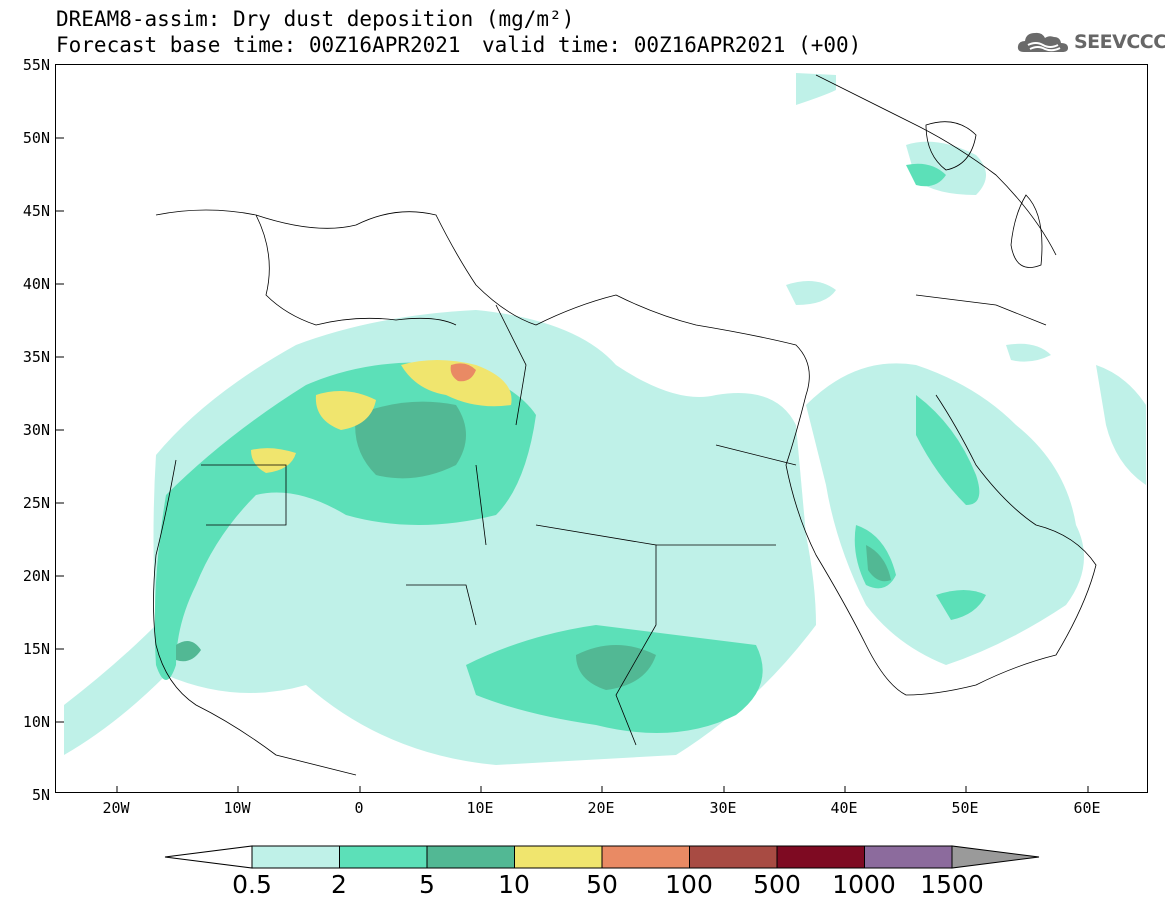  I want to click on cloud-icon, so click(1042, 42).